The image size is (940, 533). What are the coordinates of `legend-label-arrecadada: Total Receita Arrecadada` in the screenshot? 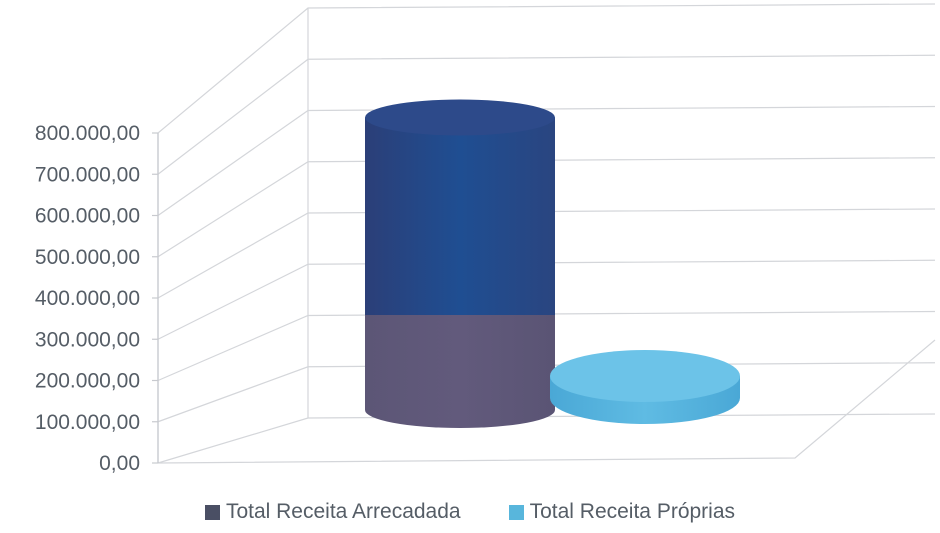 It's located at (343, 511).